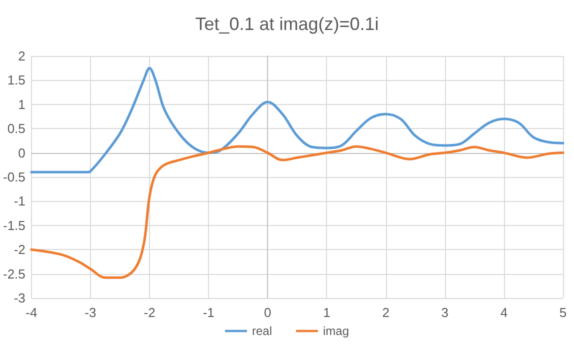 The height and width of the screenshot is (350, 574). Describe the element at coordinates (90, 312) in the screenshot. I see `x-tick-label: -3` at that location.